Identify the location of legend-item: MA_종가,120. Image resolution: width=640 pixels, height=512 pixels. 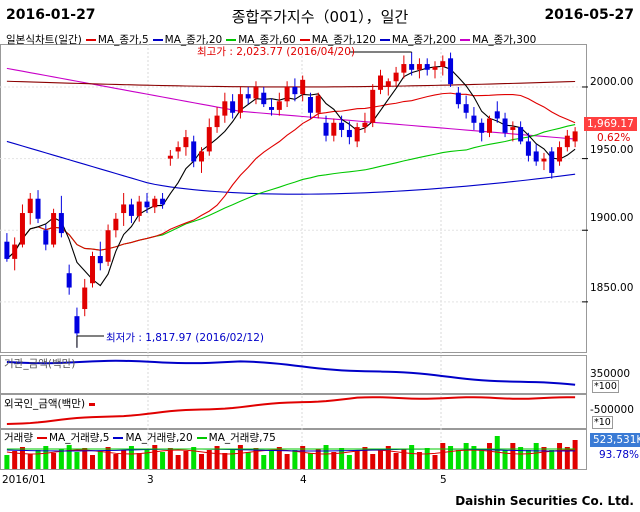
(336, 40).